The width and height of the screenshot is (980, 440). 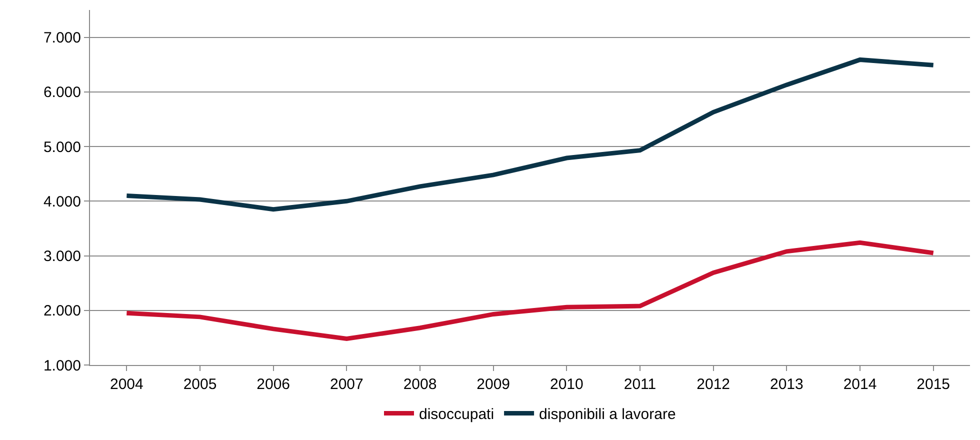 I want to click on legend-label: disoccupati, so click(x=456, y=415).